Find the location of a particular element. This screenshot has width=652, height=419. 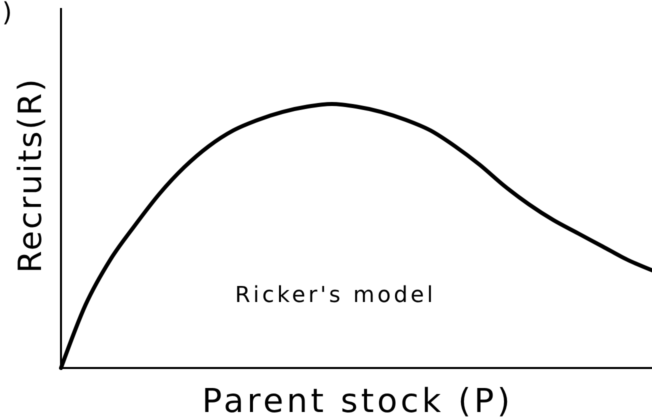

annotation: Ricker's model is located at coordinates (334, 295).